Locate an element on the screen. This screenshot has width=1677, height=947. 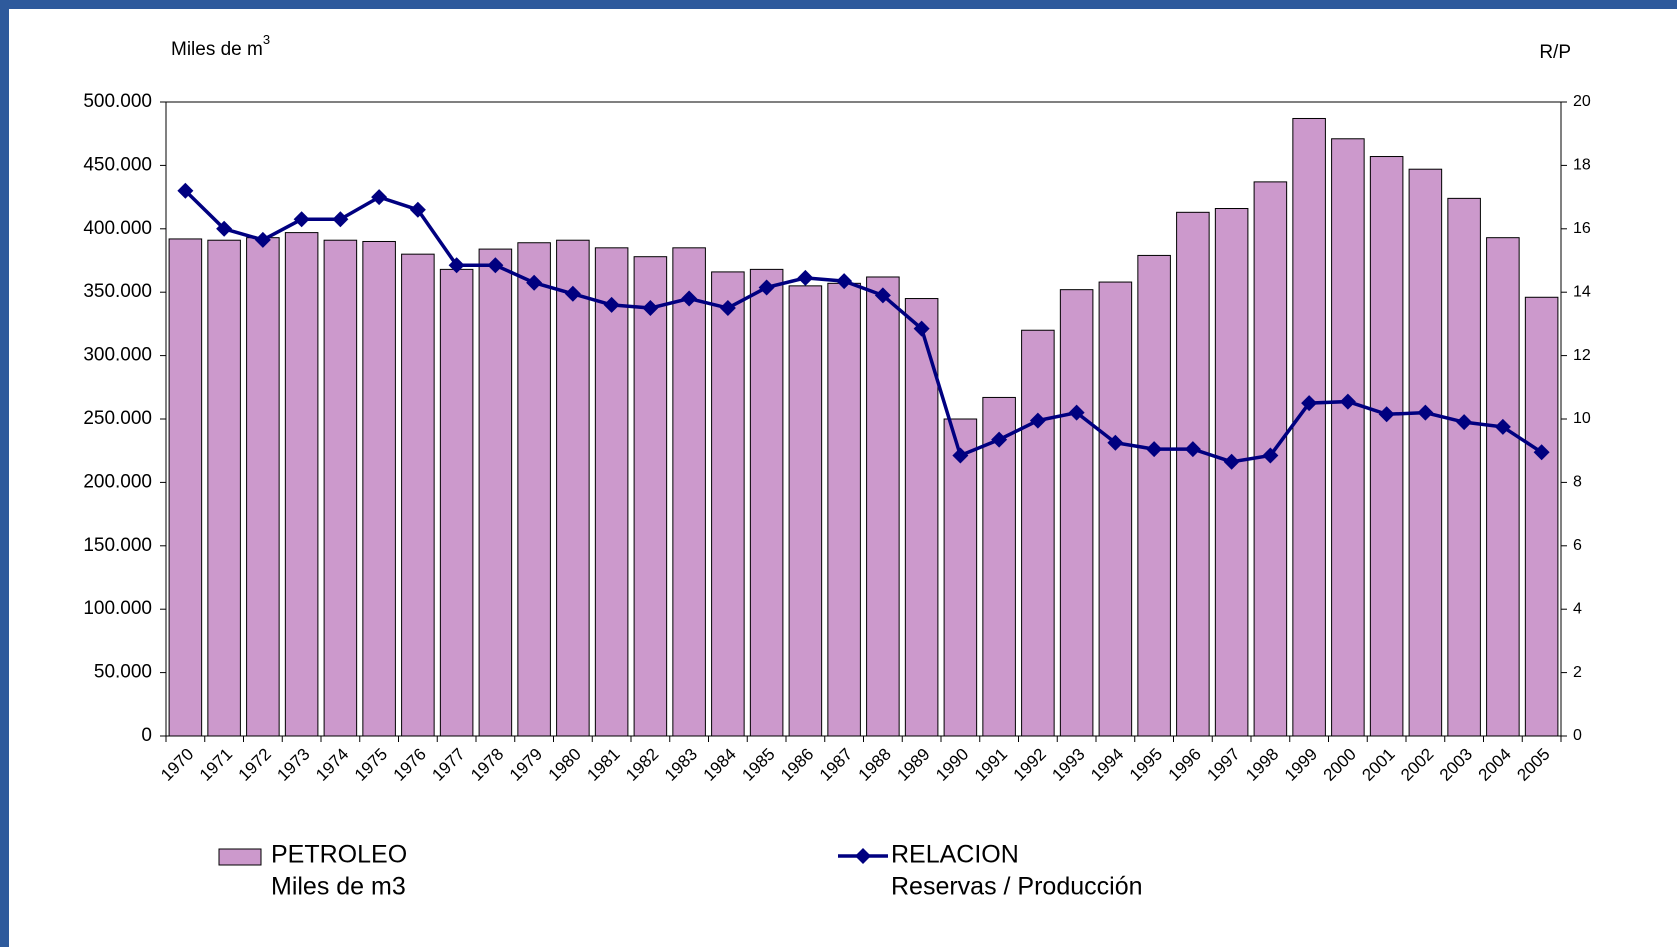
y-tick-label: 350.000 is located at coordinates (117, 291).